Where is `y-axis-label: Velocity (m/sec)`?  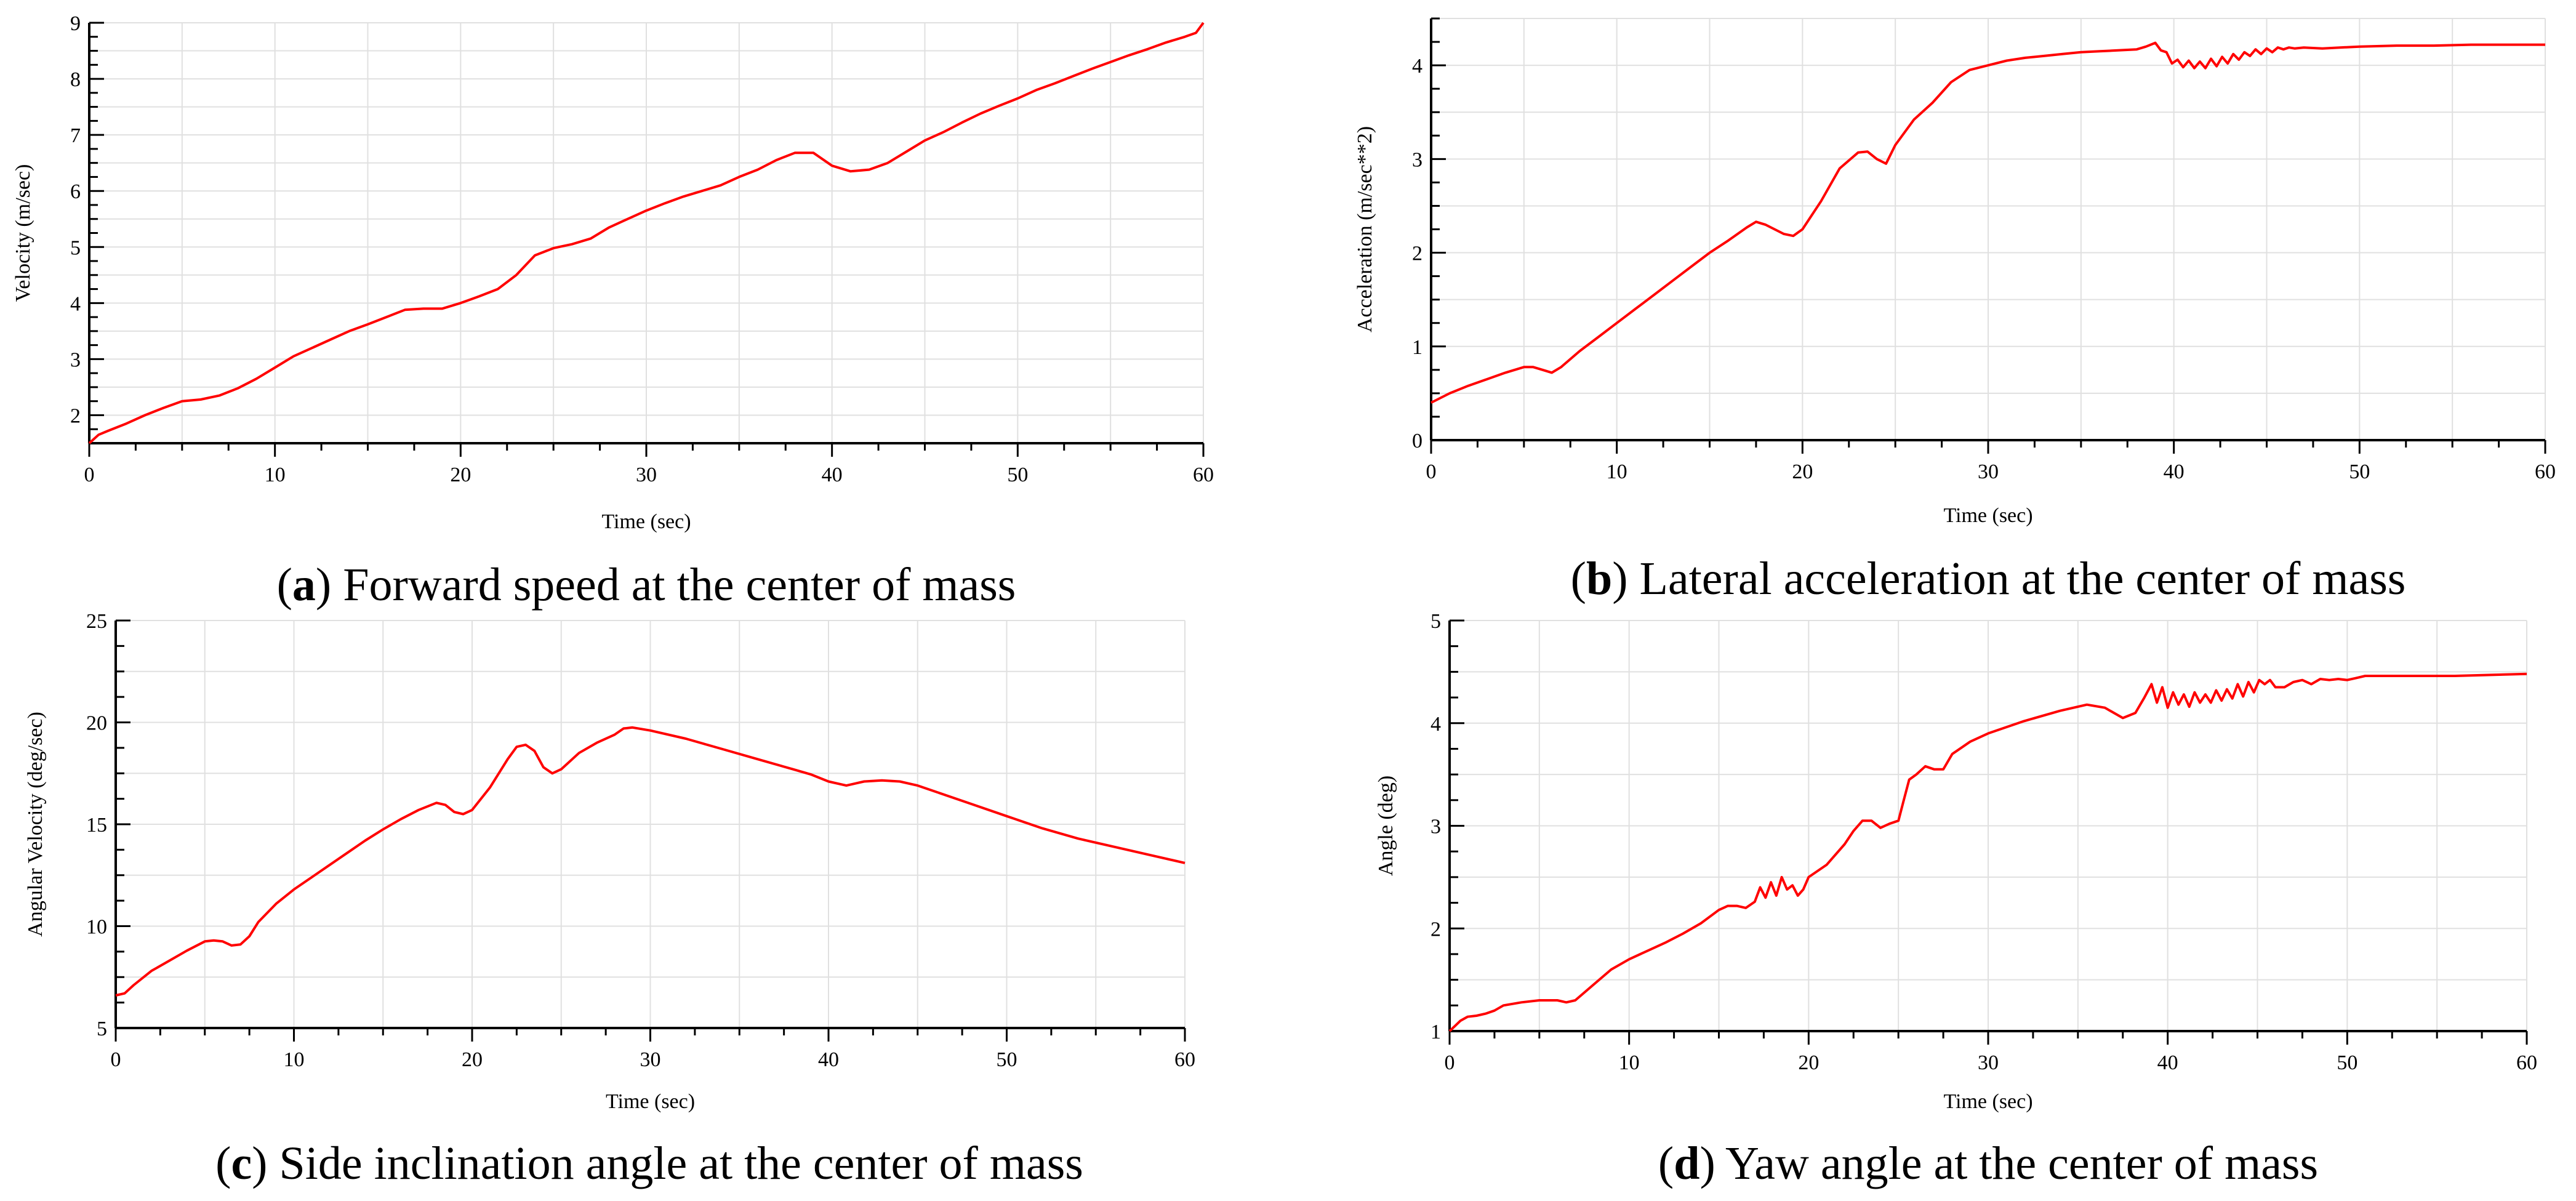 y-axis-label: Velocity (m/sec) is located at coordinates (23, 233).